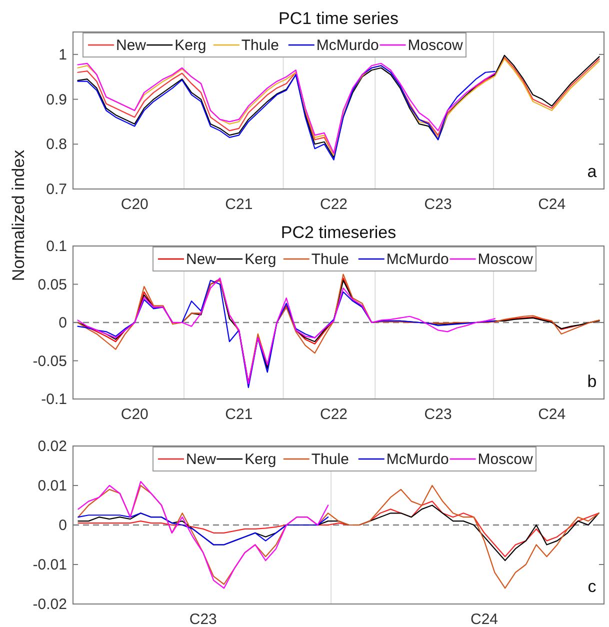  What do you see at coordinates (54, 399) in the screenshot?
I see `y-tick-label: -0.1` at bounding box center [54, 399].